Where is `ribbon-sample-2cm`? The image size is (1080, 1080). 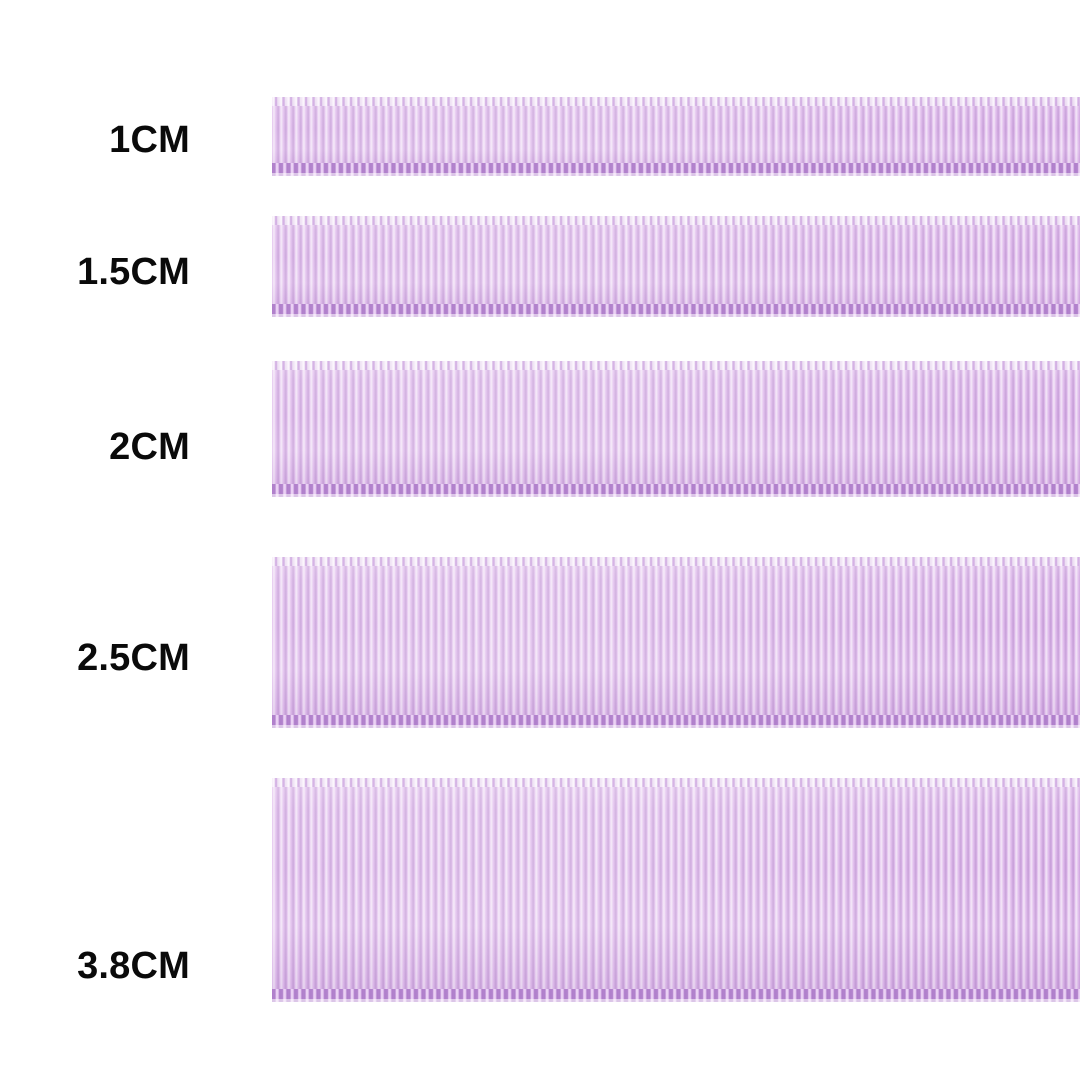 ribbon-sample-2cm is located at coordinates (676, 429).